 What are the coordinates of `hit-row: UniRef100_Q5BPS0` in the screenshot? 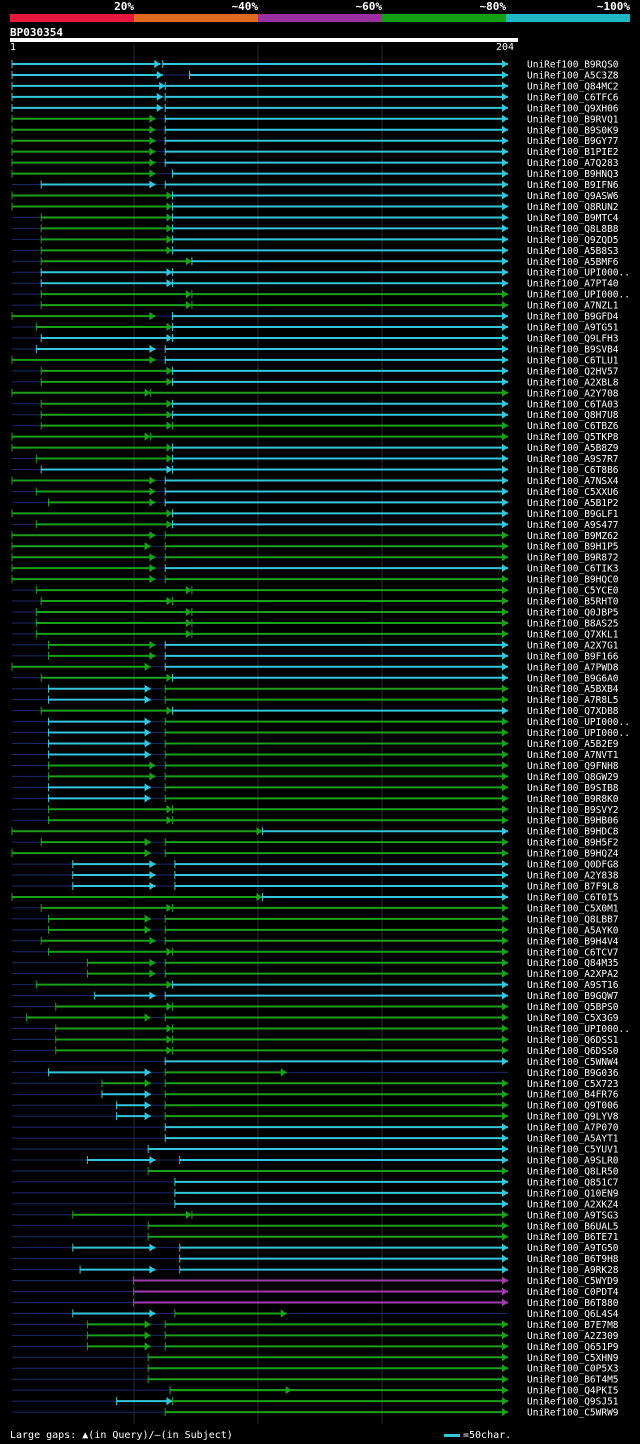 It's located at (315, 1007).